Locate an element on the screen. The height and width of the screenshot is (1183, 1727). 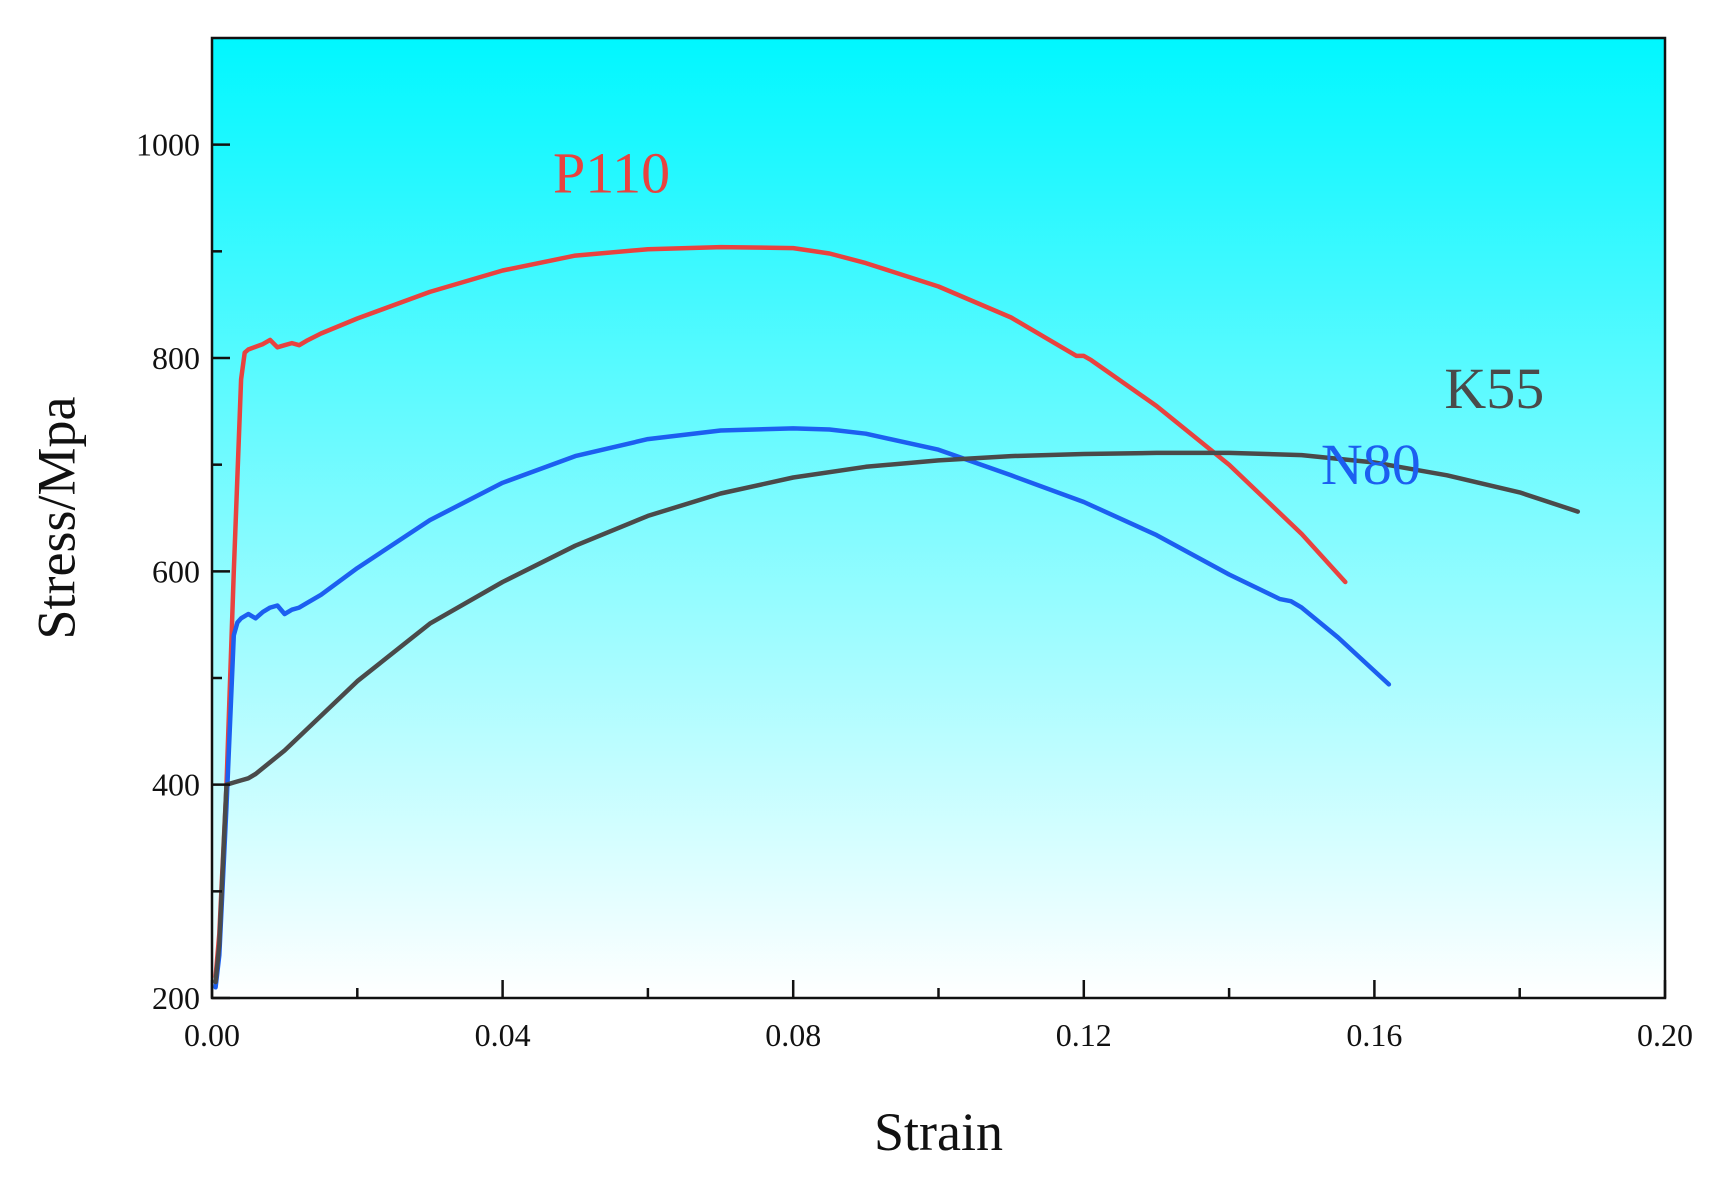
x-tick-label: 0.08 is located at coordinates (793, 1035).